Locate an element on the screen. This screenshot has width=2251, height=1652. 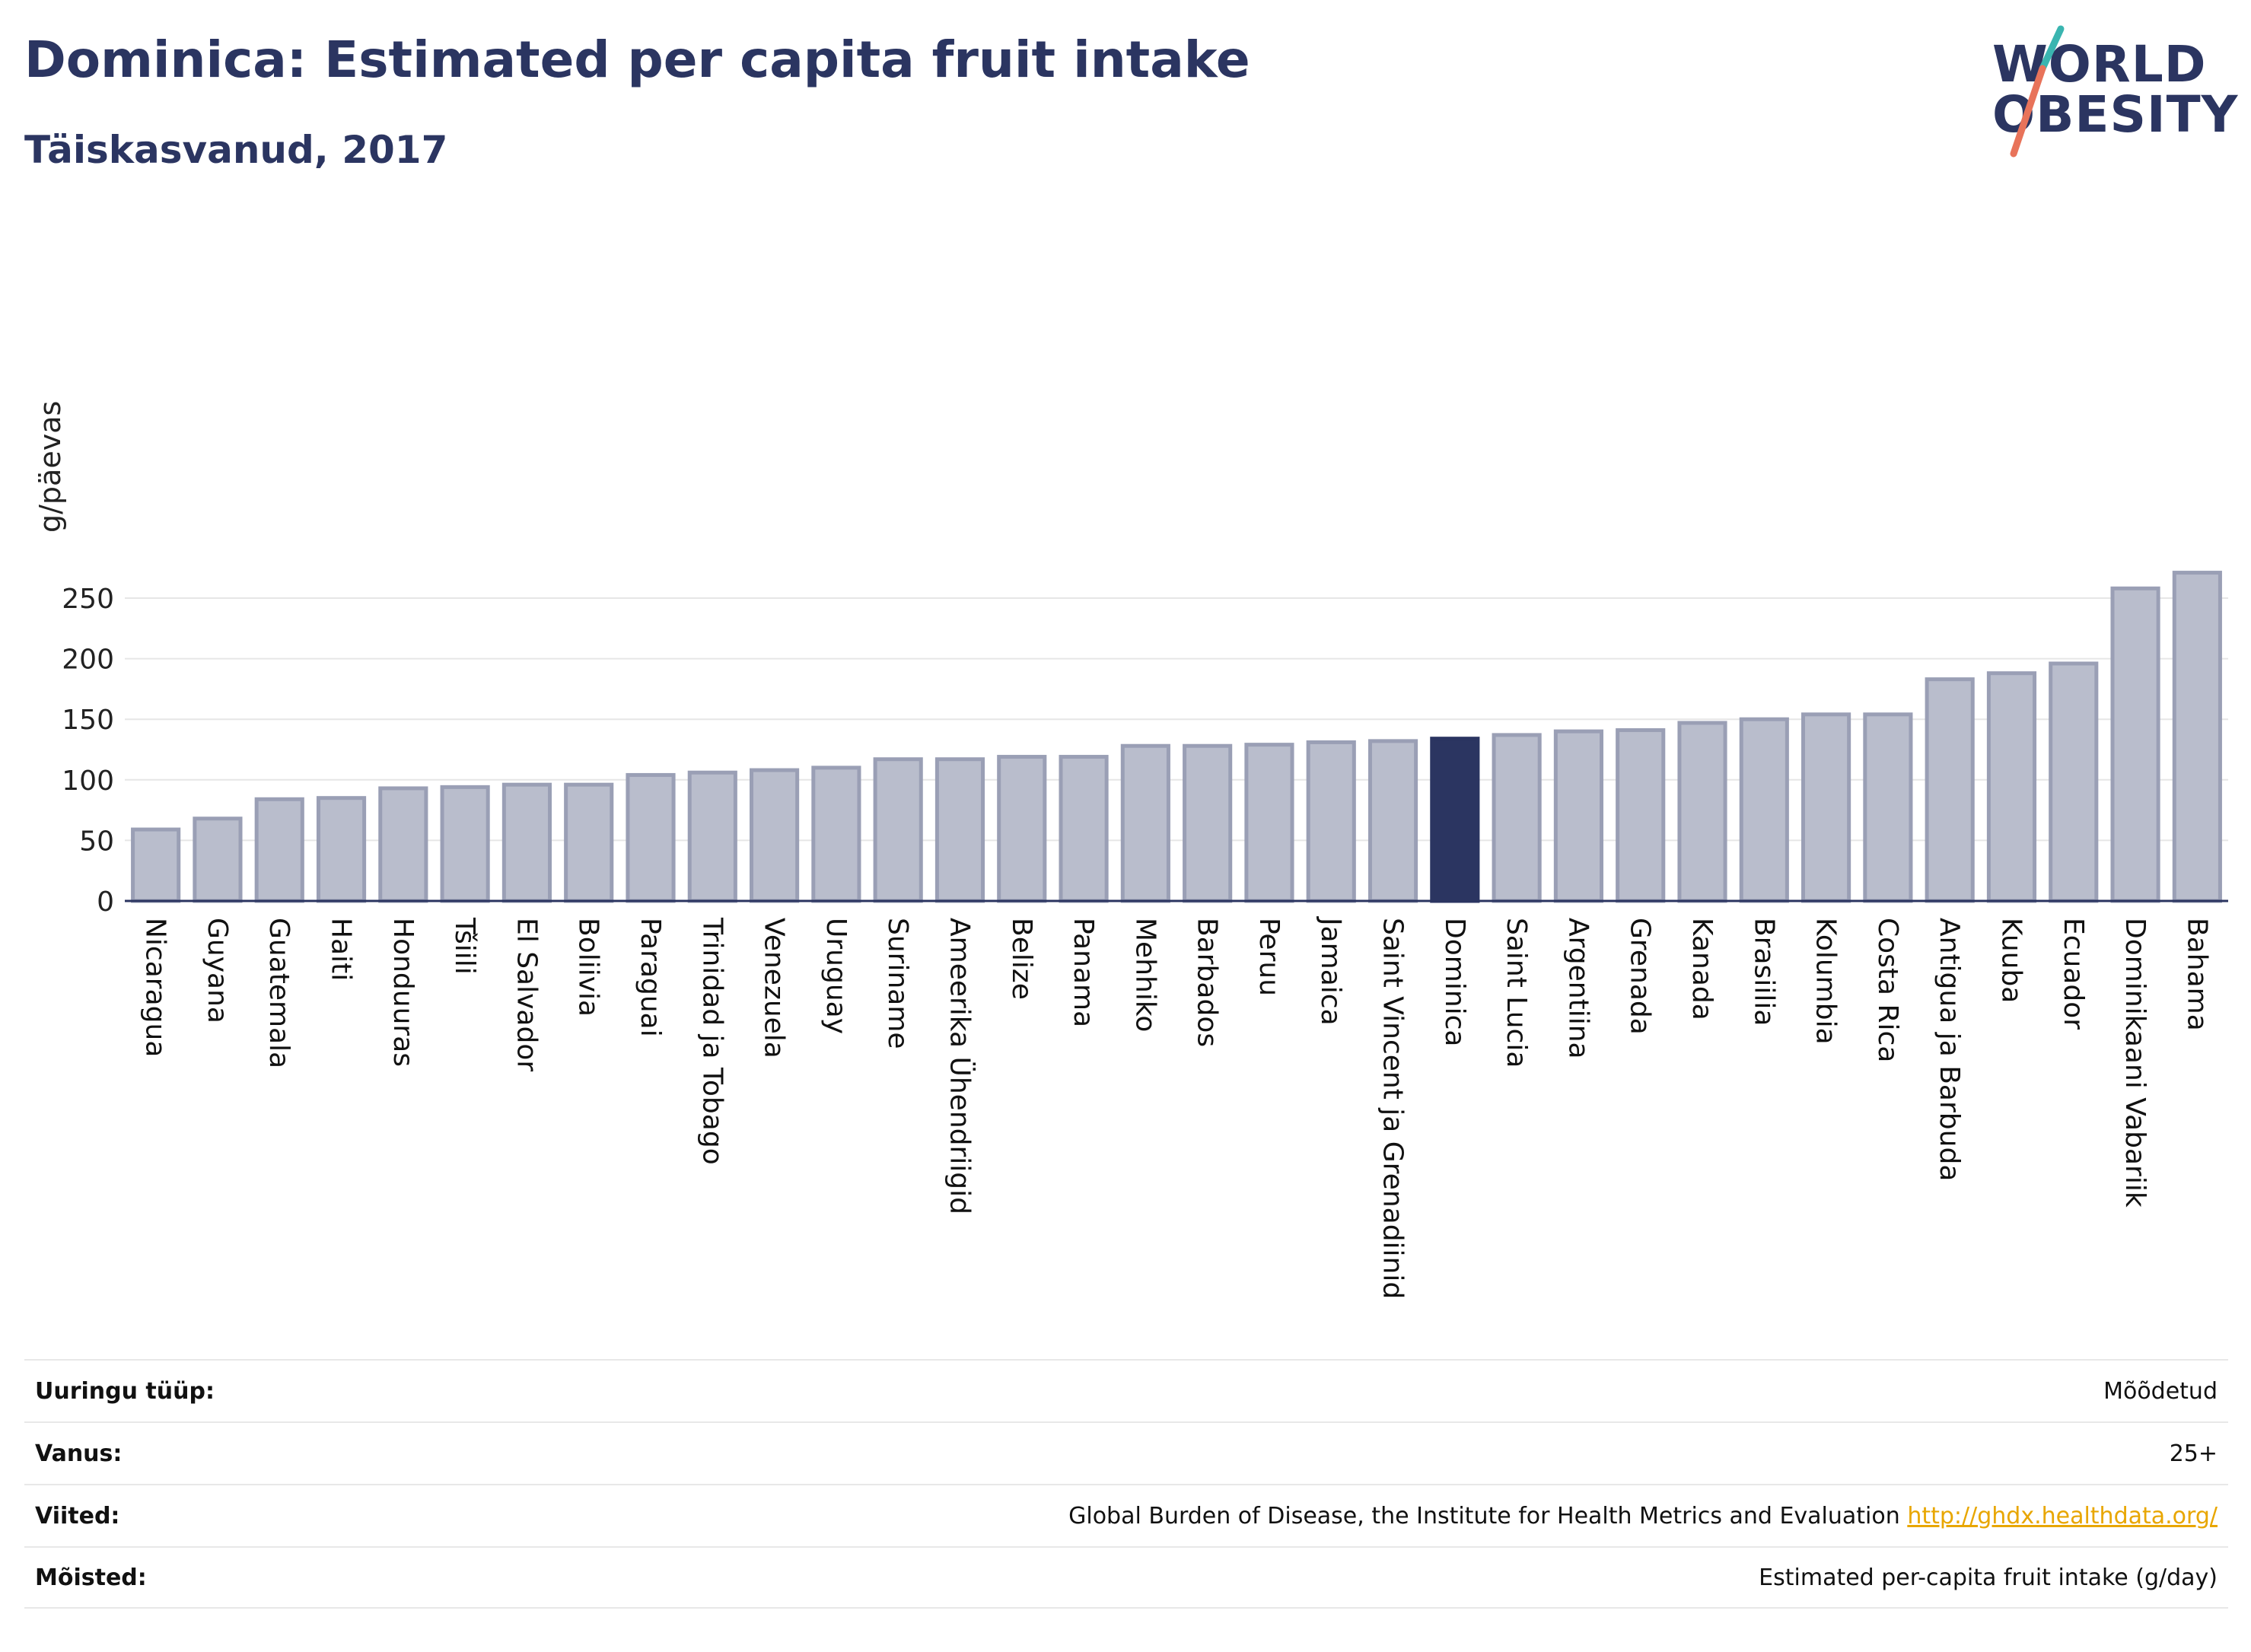
info-key: Uuringu tüüp: is located at coordinates (125, 1391).